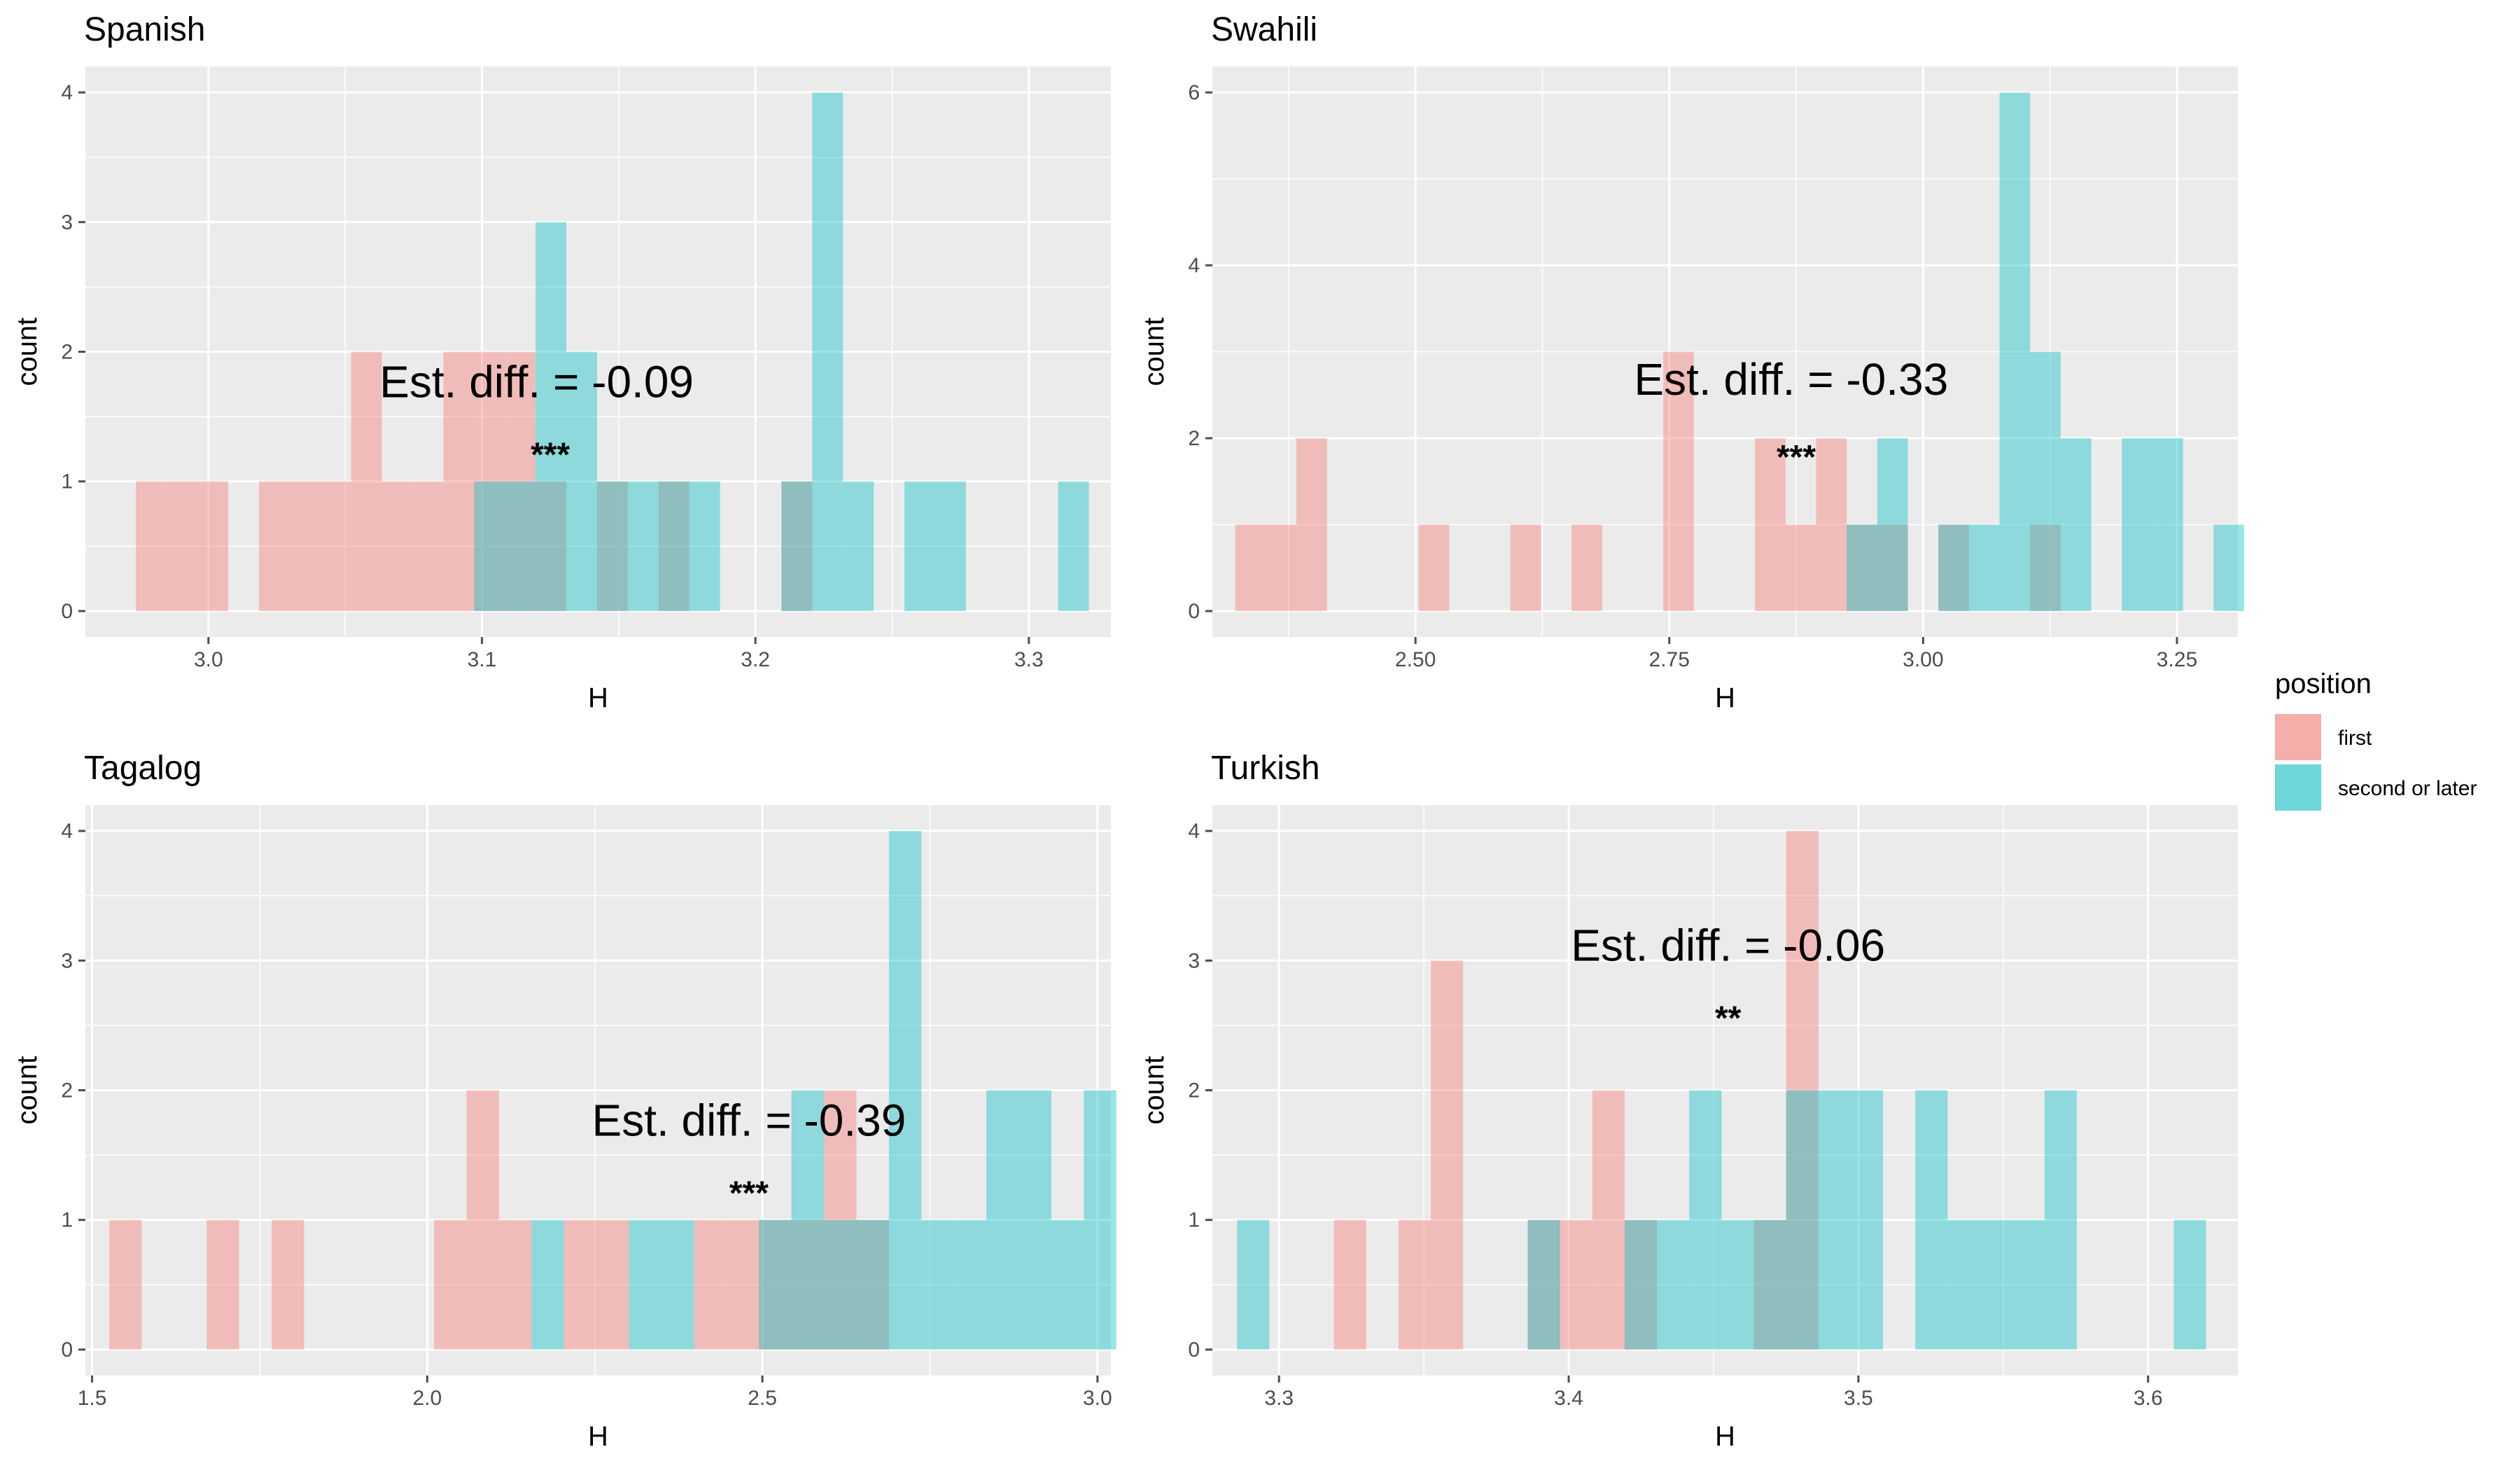 The width and height of the screenshot is (2520, 1470). I want to click on x-tick-label: 3.3, so click(1279, 1398).